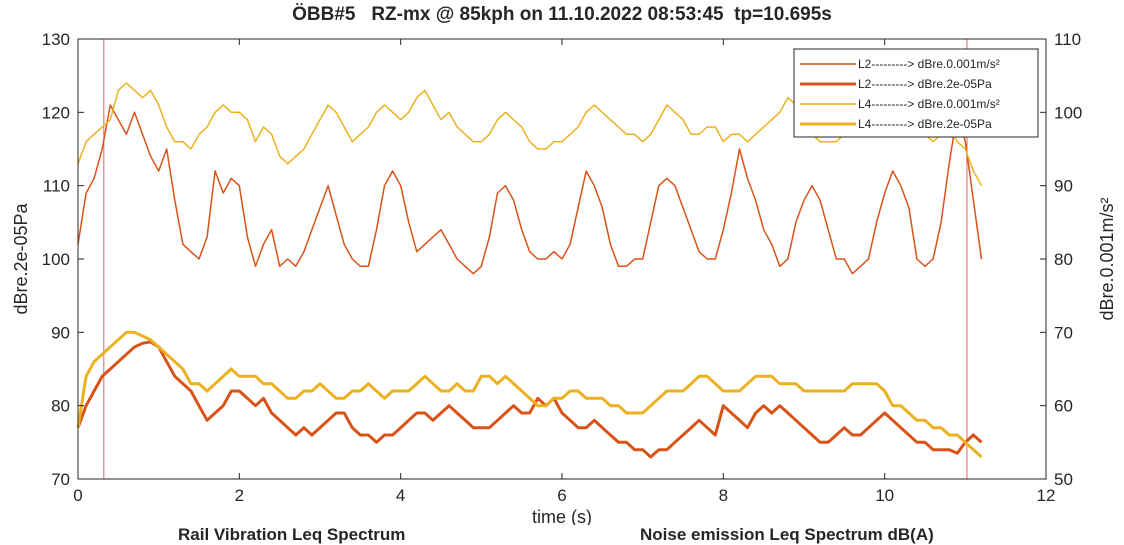 Image resolution: width=1124 pixels, height=545 pixels. Describe the element at coordinates (1063, 479) in the screenshot. I see `y-right-tick-label: 50` at that location.